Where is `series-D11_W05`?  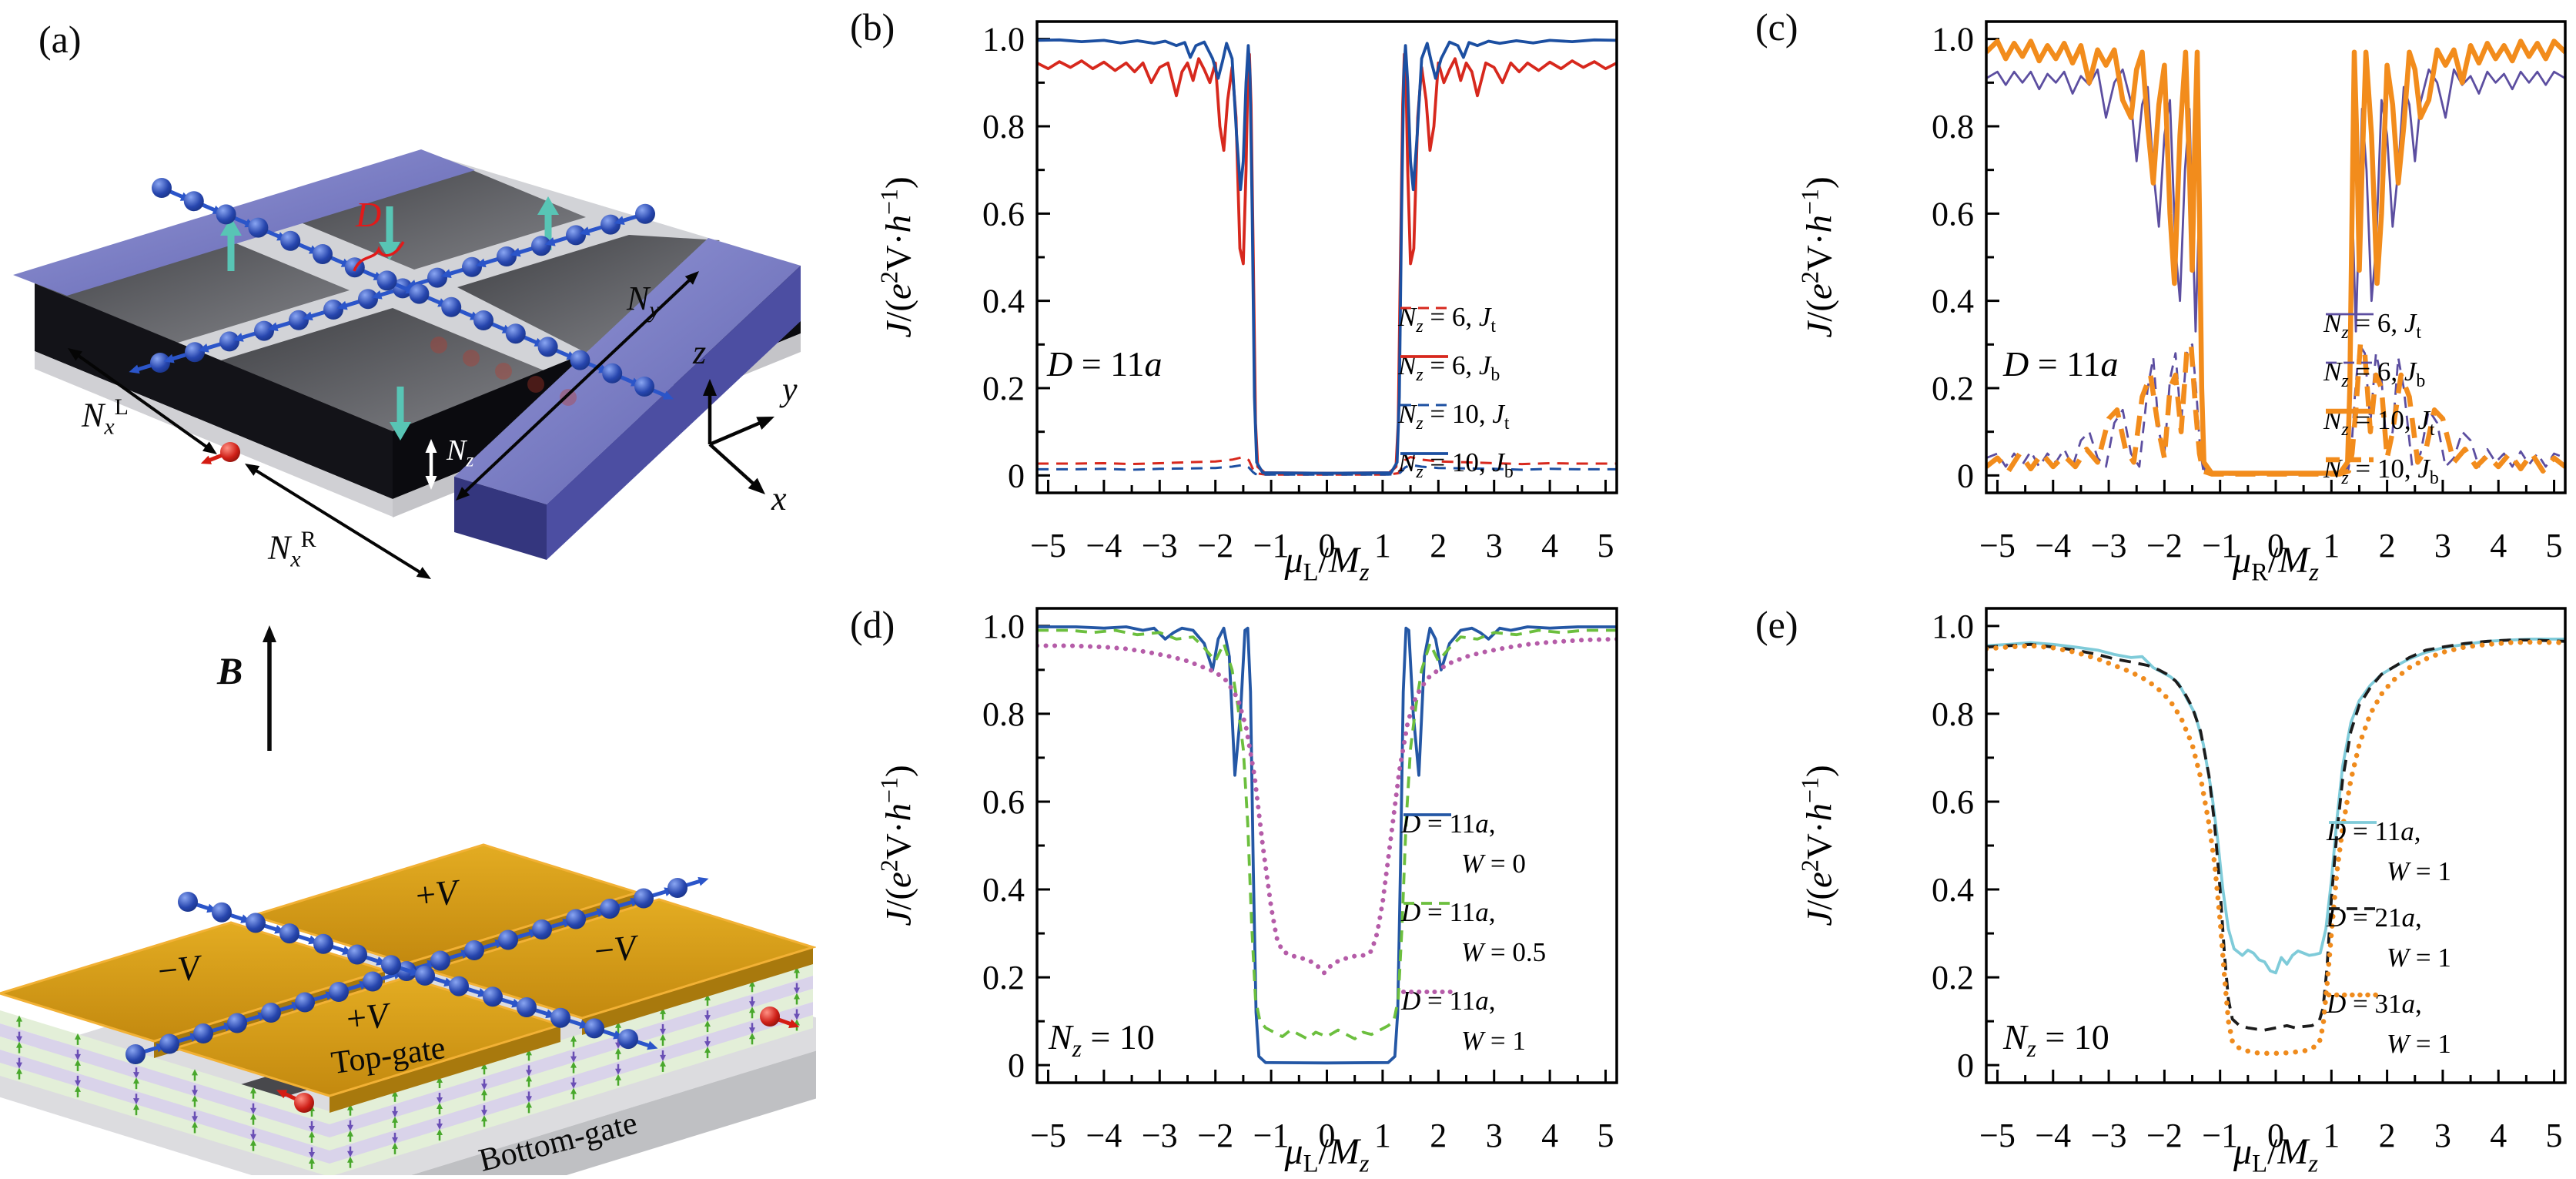
series-D11_W05 is located at coordinates (1327, 834).